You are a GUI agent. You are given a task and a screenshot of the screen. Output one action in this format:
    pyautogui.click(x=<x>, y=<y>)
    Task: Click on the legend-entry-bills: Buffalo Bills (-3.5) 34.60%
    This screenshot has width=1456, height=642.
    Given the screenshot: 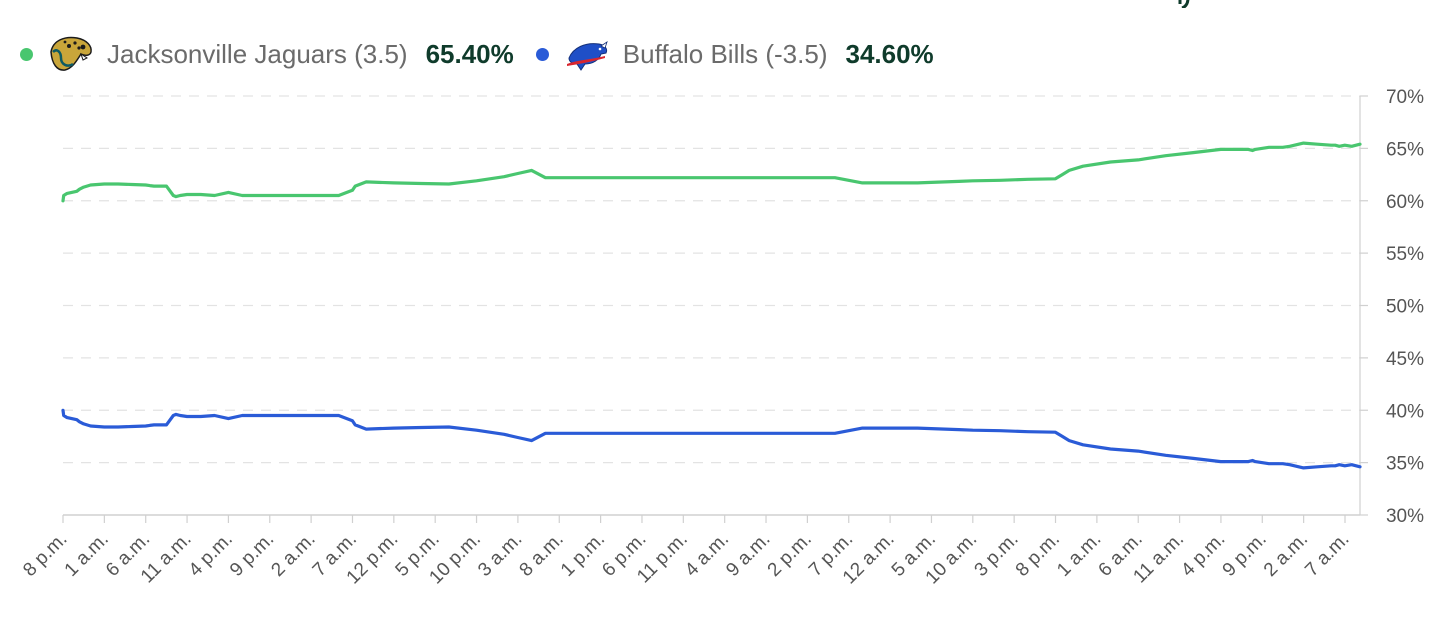 What is the action you would take?
    pyautogui.click(x=734, y=54)
    